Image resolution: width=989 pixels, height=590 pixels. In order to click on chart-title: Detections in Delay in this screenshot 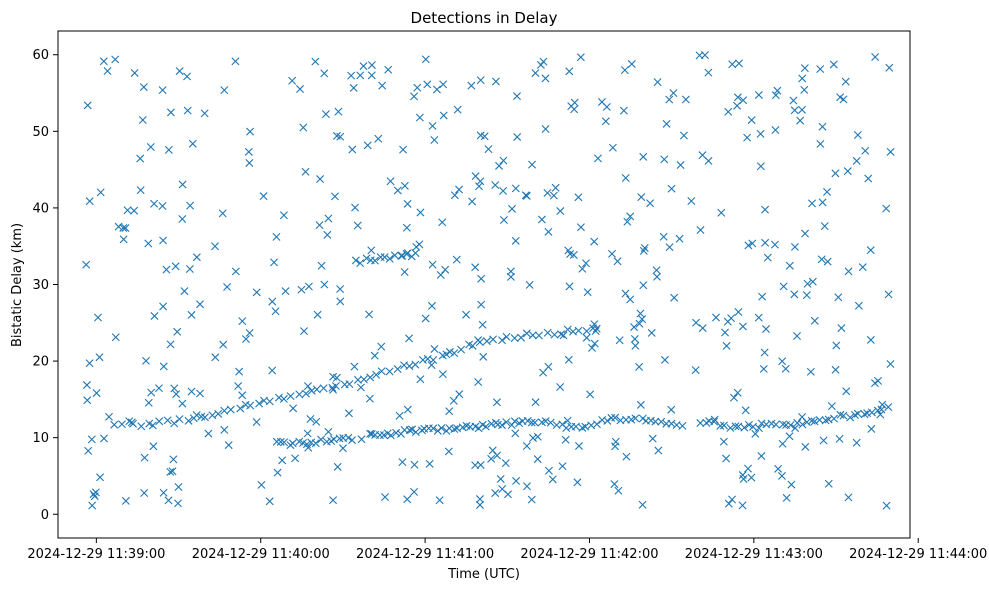, I will do `click(484, 18)`.